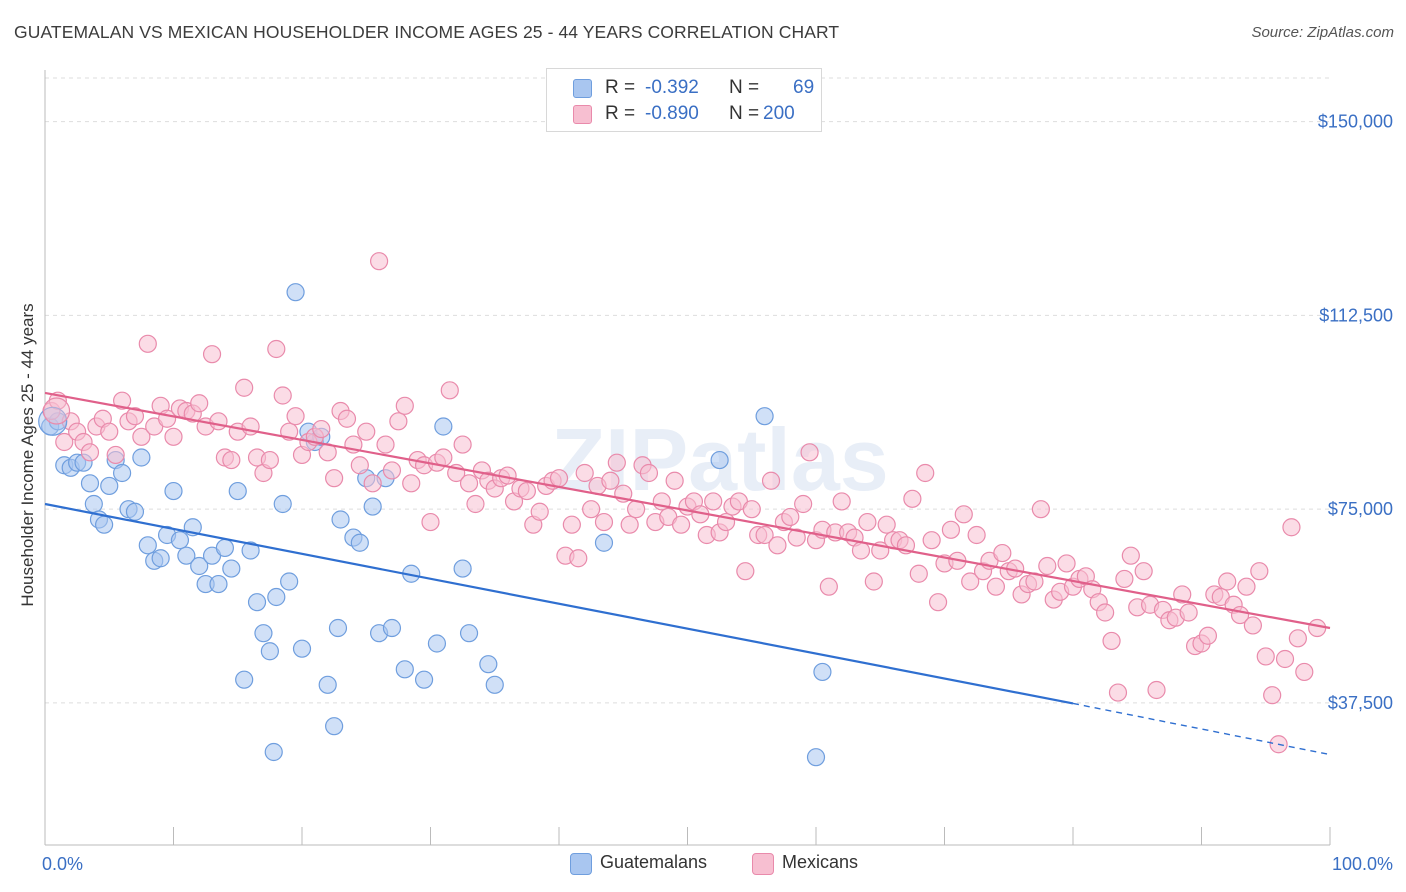 The width and height of the screenshot is (1406, 892). I want to click on bottom-legend-swatch-guatemalans, so click(581, 864).